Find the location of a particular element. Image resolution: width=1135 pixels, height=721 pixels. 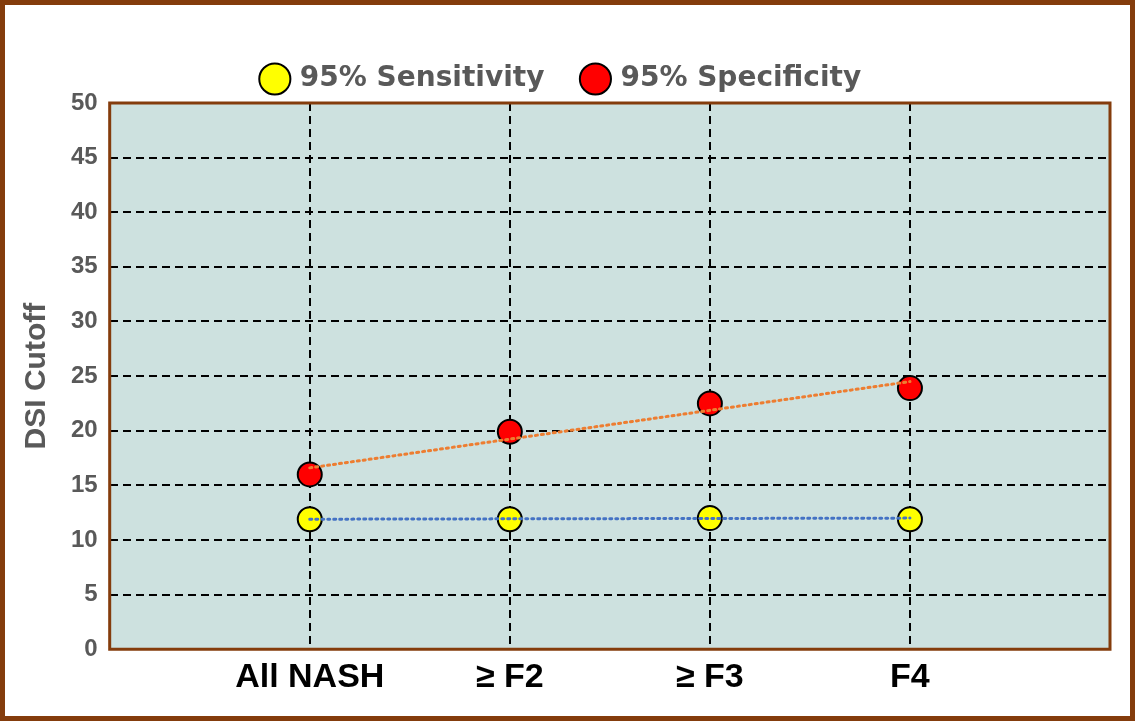

legend-label: 95% Specificity is located at coordinates (741, 77).